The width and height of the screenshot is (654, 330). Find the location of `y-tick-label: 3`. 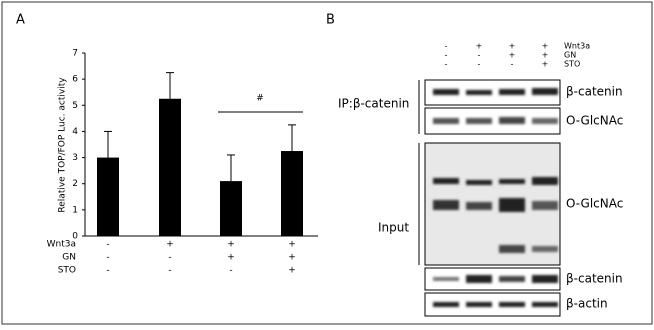

y-tick-label: 3 is located at coordinates (75, 158).